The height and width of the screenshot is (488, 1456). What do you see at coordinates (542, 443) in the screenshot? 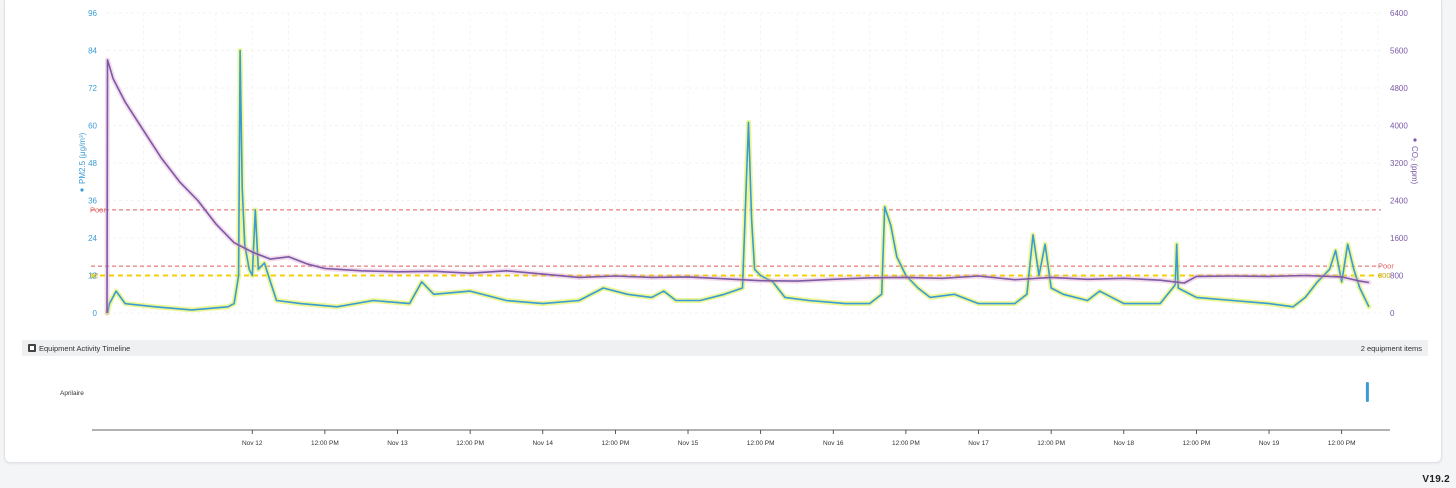
I see `timeline-tick-label: Nov 14` at bounding box center [542, 443].